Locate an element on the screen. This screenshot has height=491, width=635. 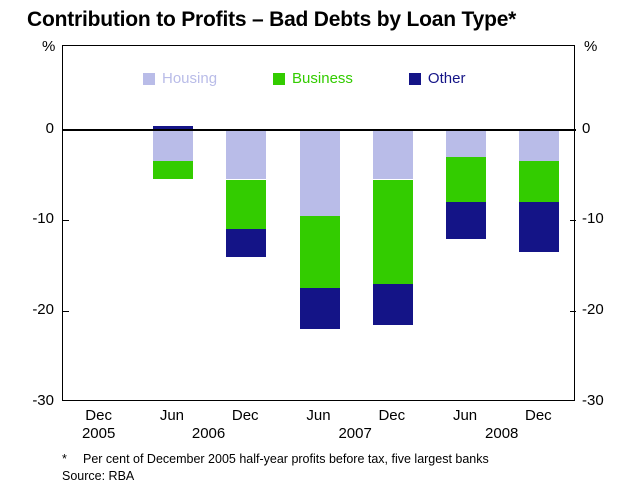
y-tick-label-right: -20 is located at coordinates (593, 310).